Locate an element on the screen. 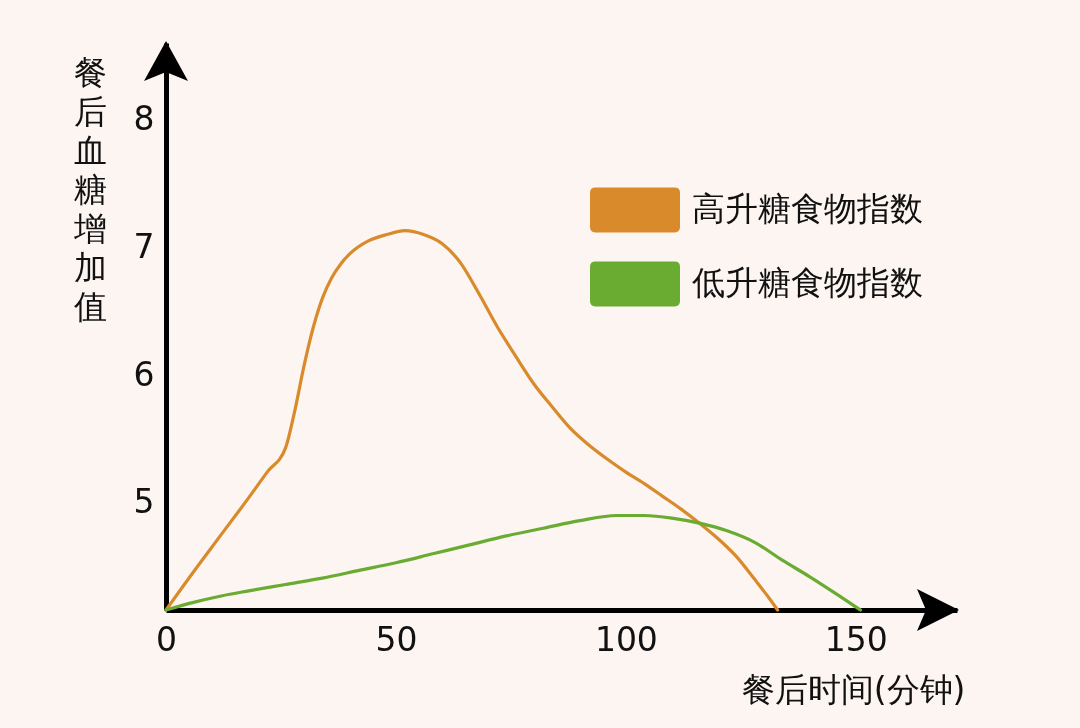 The image size is (1080, 728). x-axis-title: 餐后时间(分钟) is located at coordinates (853, 689).